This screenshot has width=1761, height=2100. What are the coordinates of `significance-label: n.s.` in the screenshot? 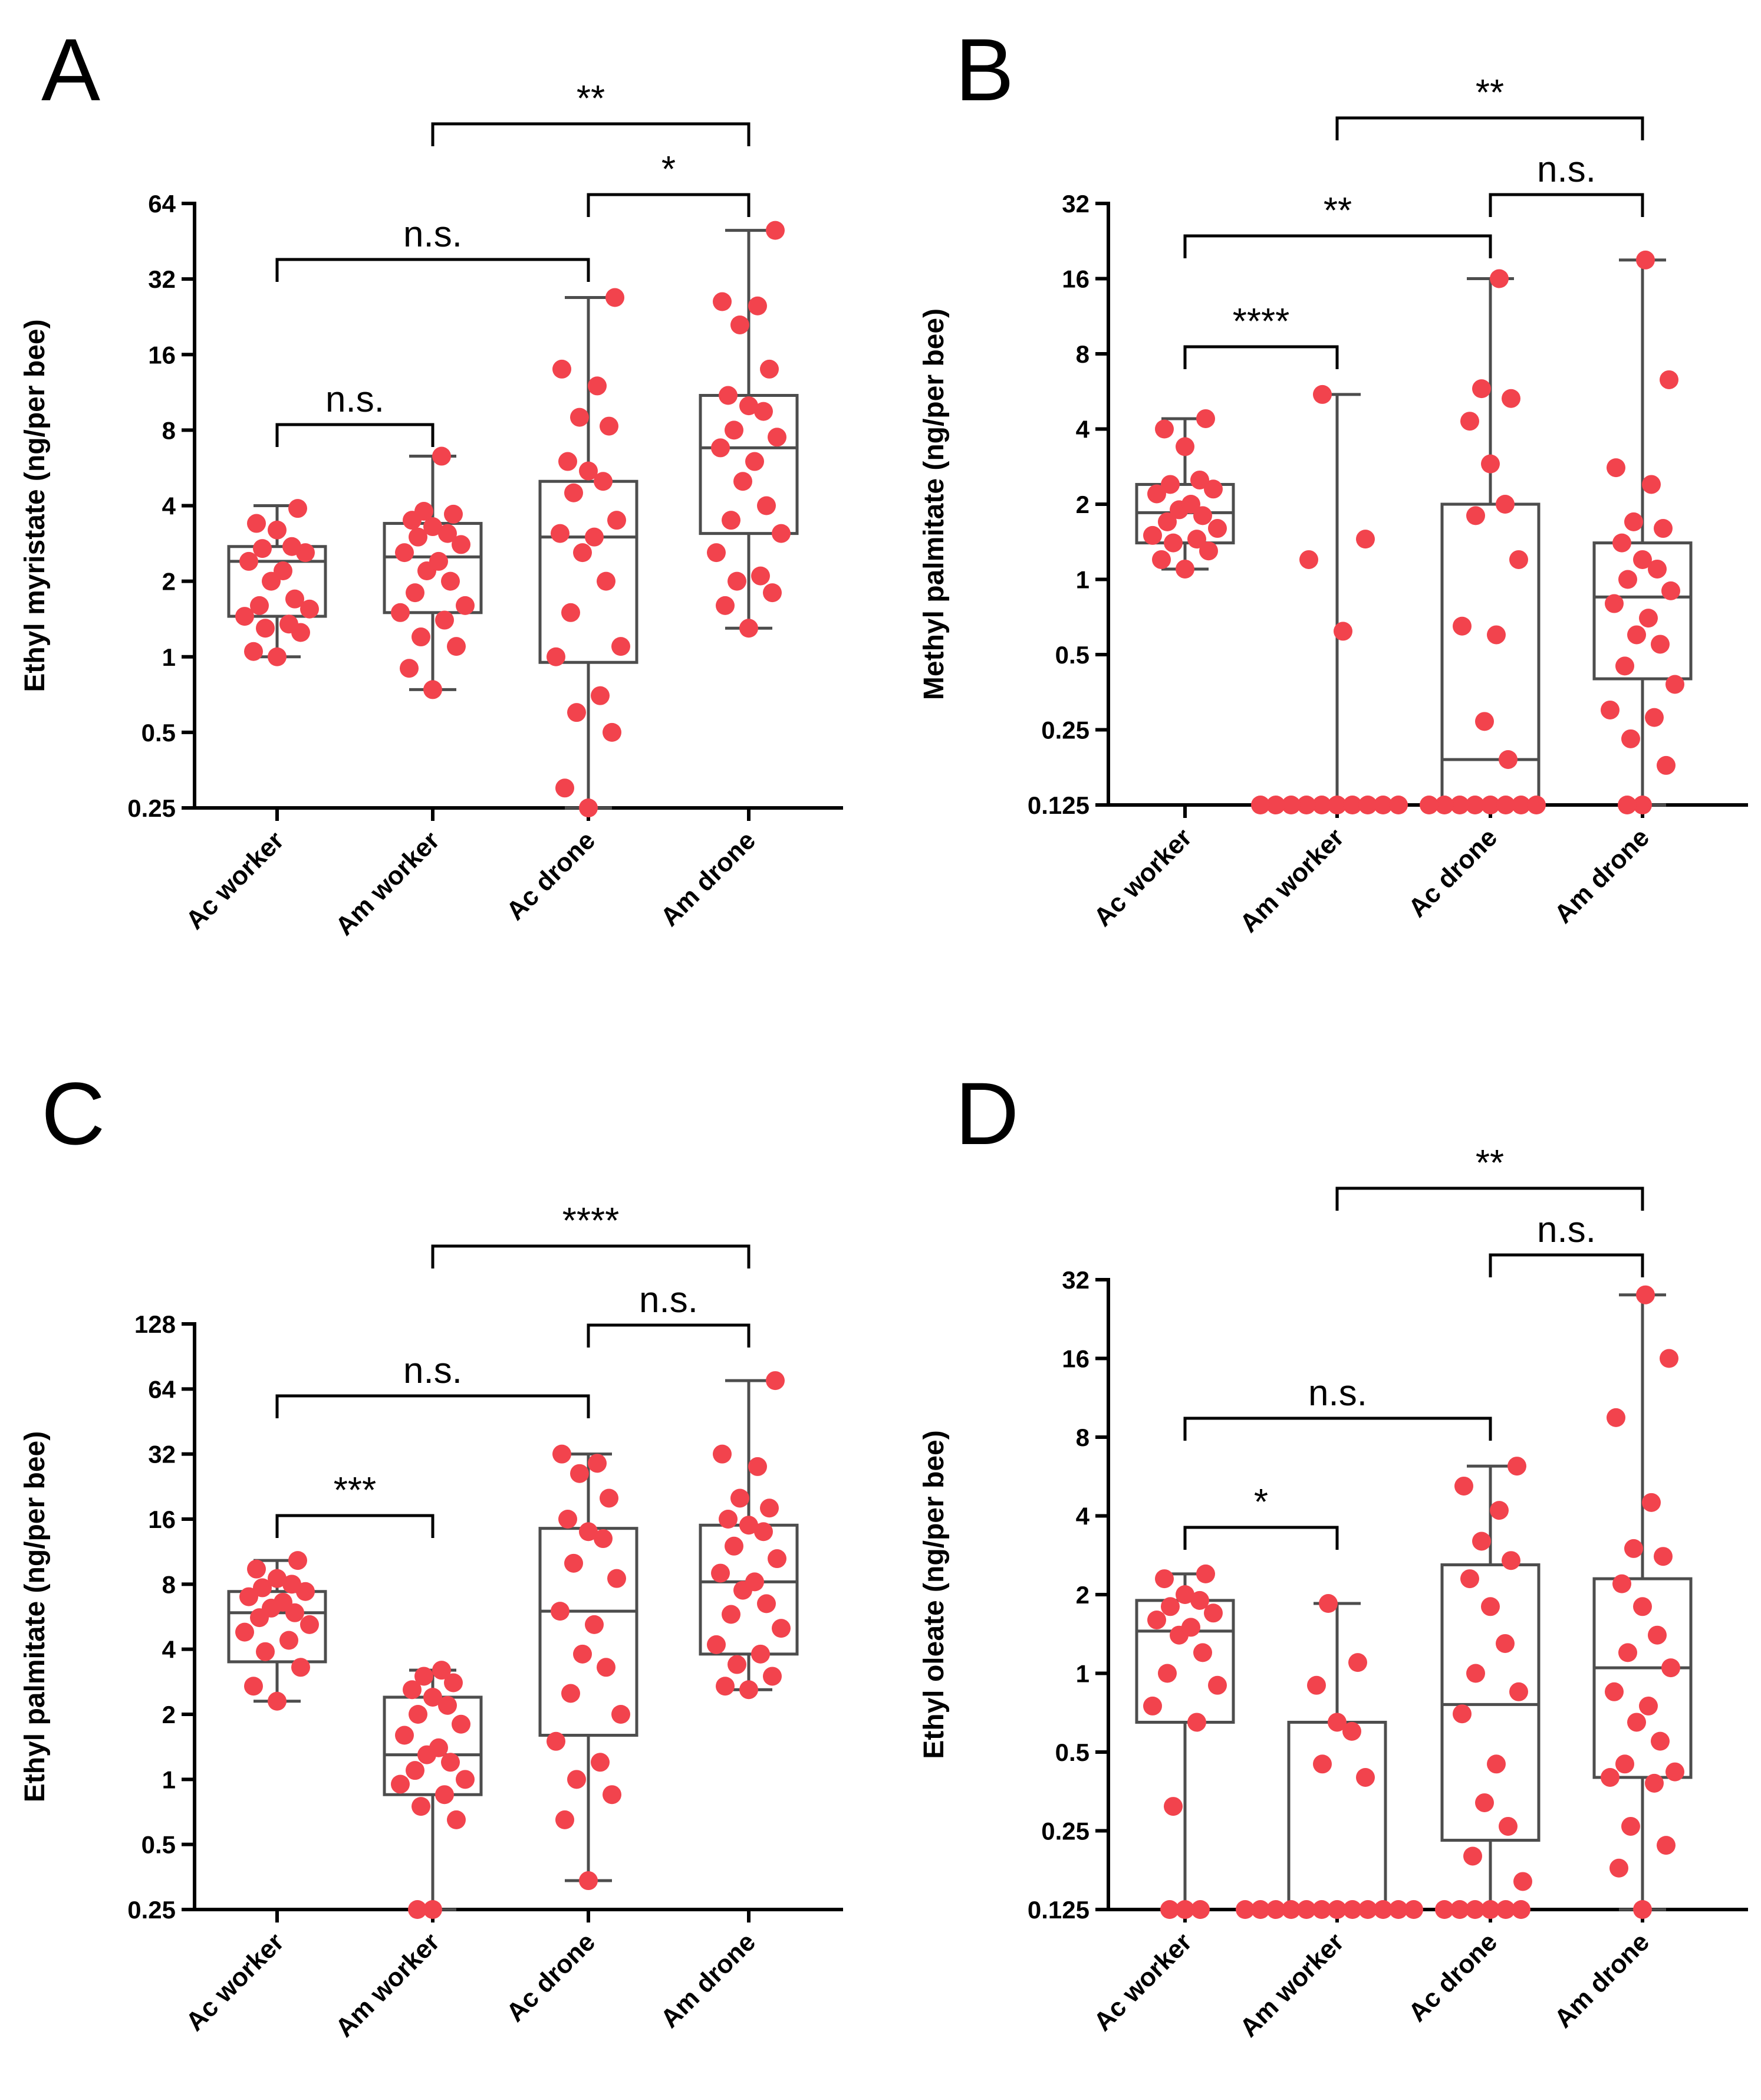 It's located at (355, 399).